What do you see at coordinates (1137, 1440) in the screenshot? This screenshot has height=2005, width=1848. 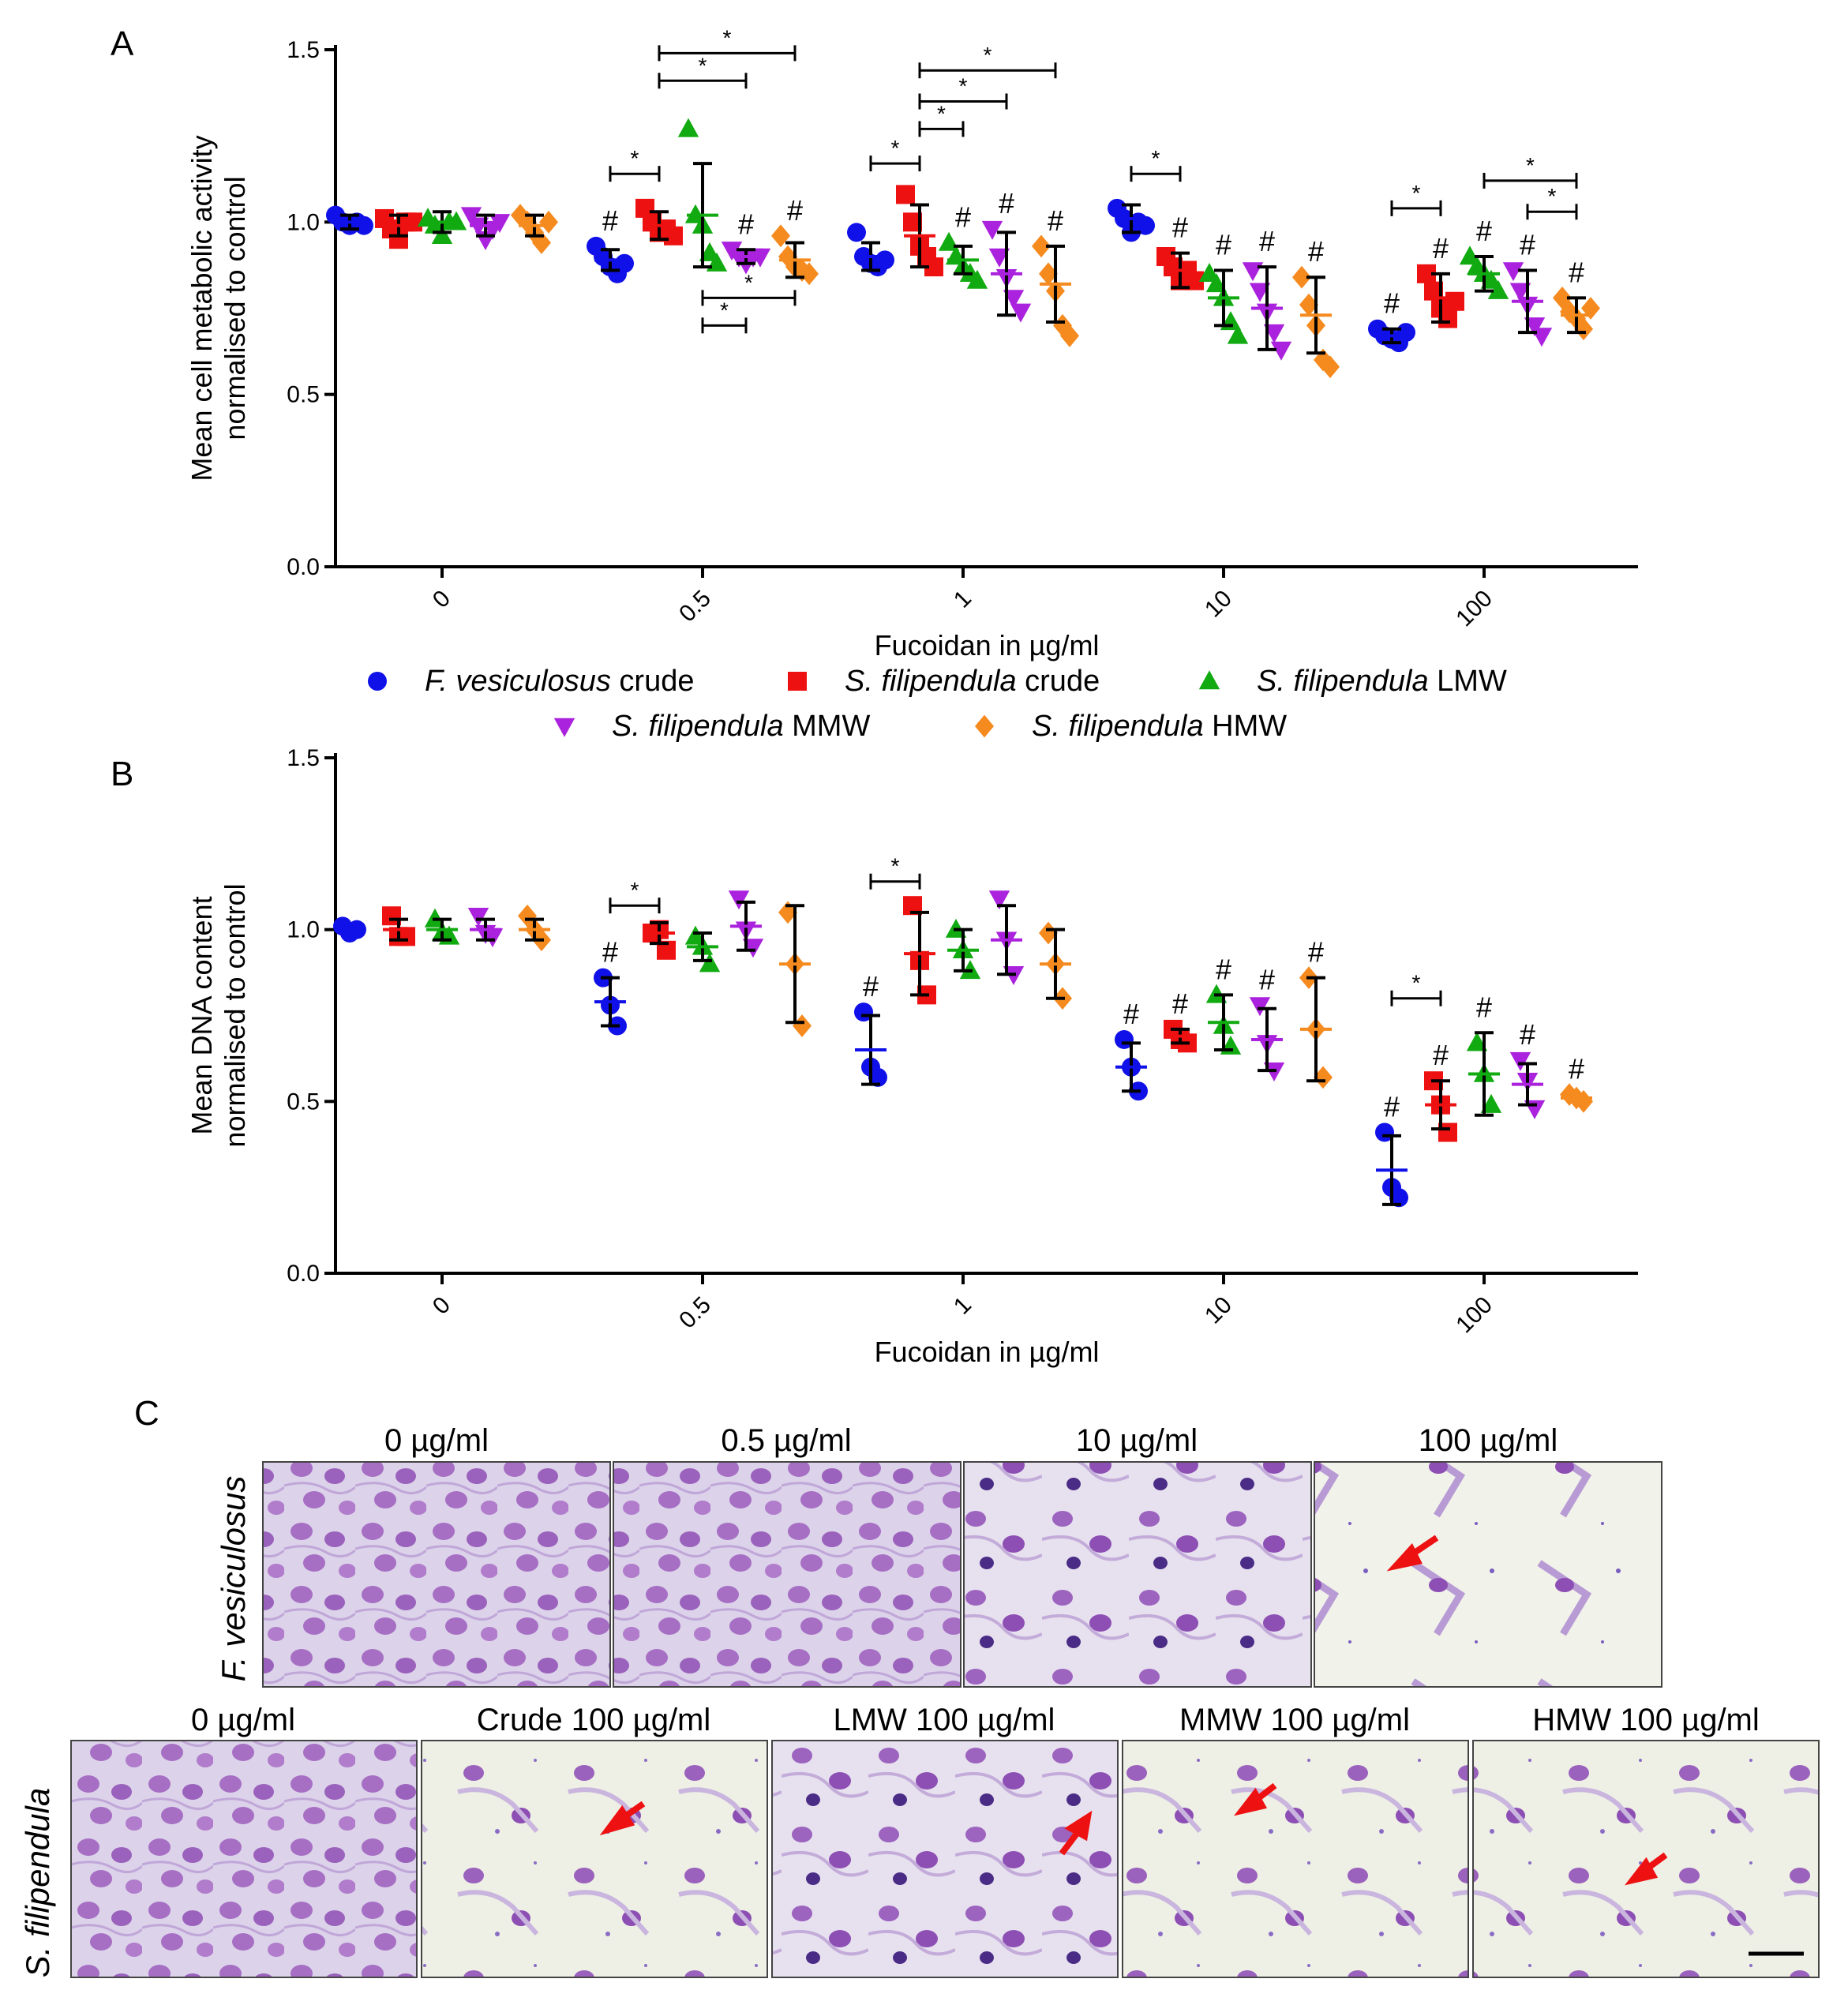 I see `photo-title-fv-10: 10 µg/ml` at bounding box center [1137, 1440].